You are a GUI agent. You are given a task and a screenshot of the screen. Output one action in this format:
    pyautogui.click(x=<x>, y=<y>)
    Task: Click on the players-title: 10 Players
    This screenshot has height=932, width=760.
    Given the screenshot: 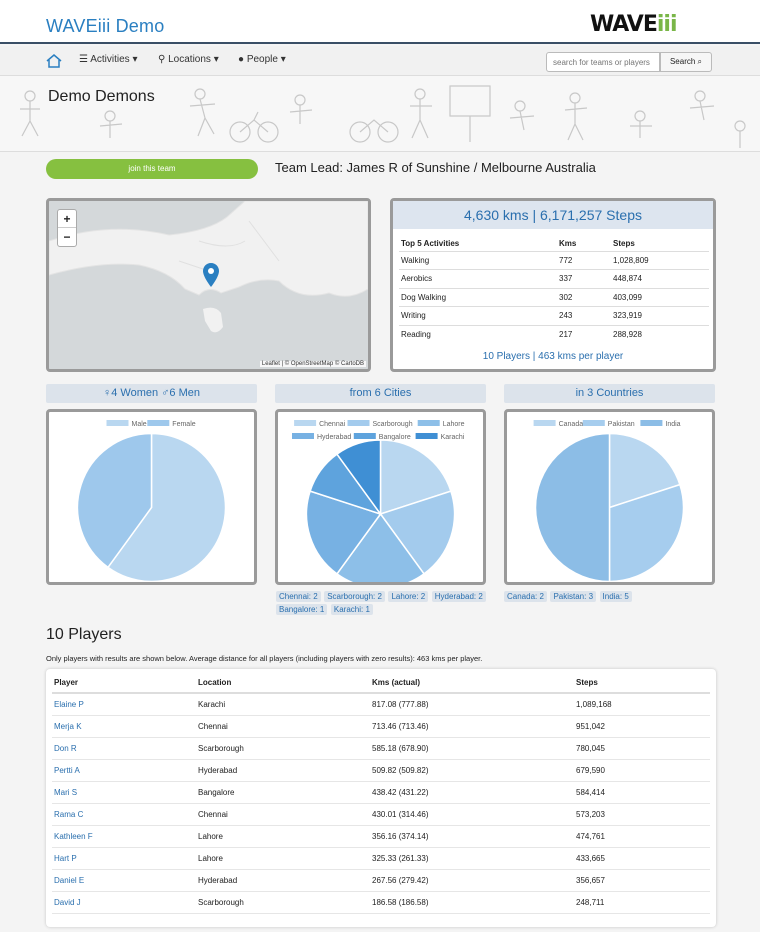 What is the action you would take?
    pyautogui.click(x=84, y=634)
    